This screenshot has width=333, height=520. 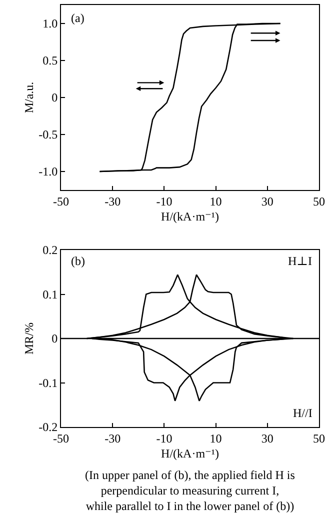 I want to click on y-tick-label: -0.1, so click(x=48, y=383).